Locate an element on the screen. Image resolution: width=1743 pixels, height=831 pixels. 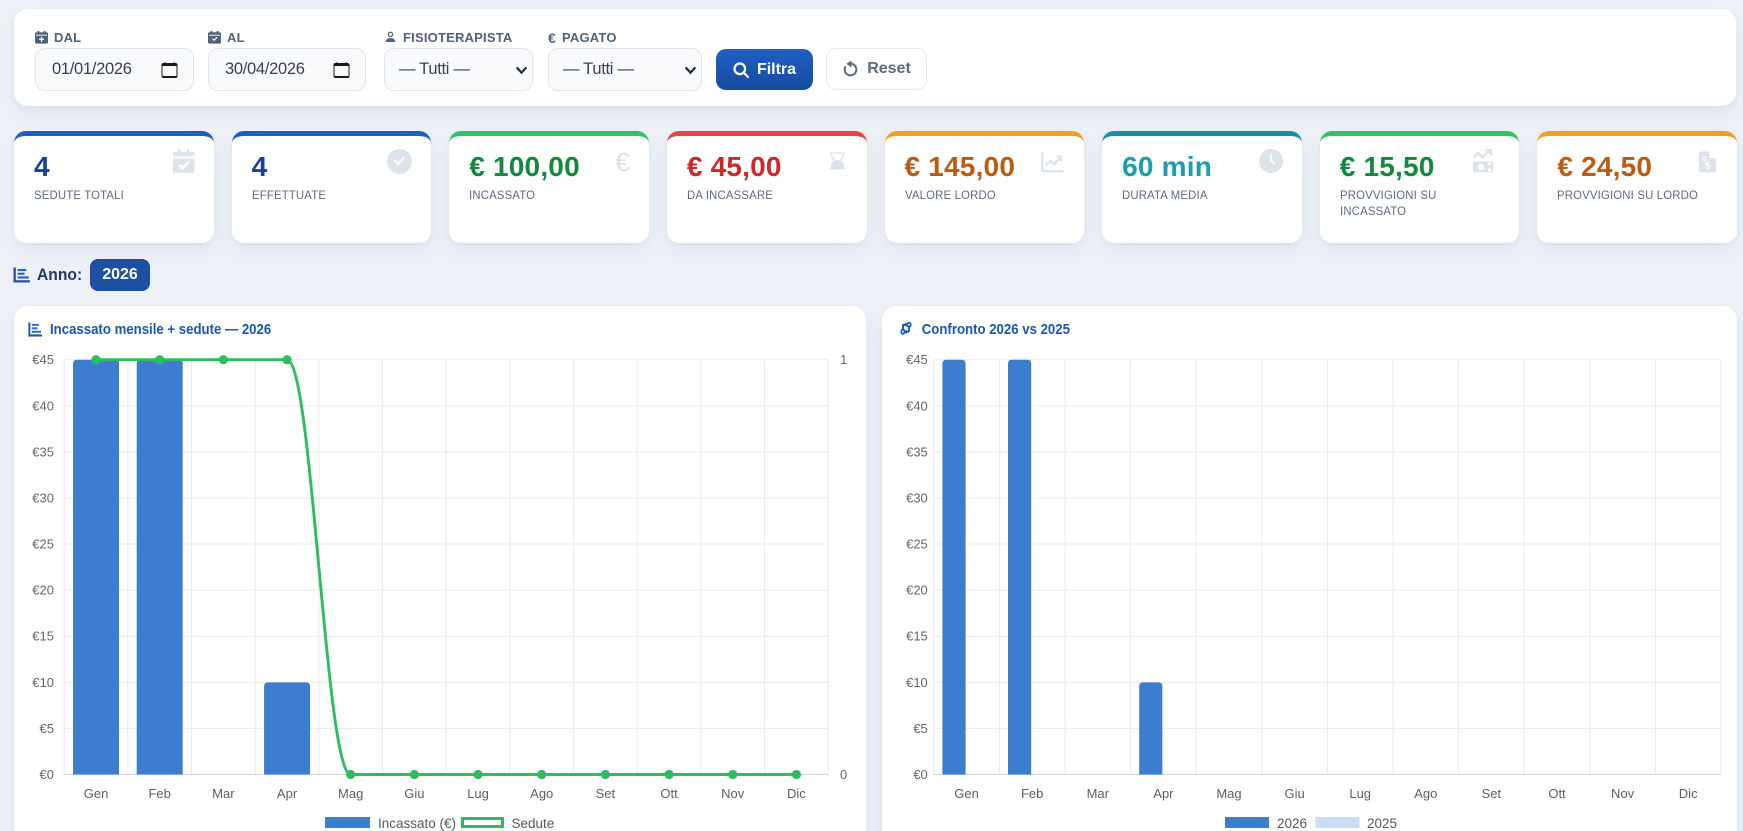
svg-text: Sedute is located at coordinates (533, 823).